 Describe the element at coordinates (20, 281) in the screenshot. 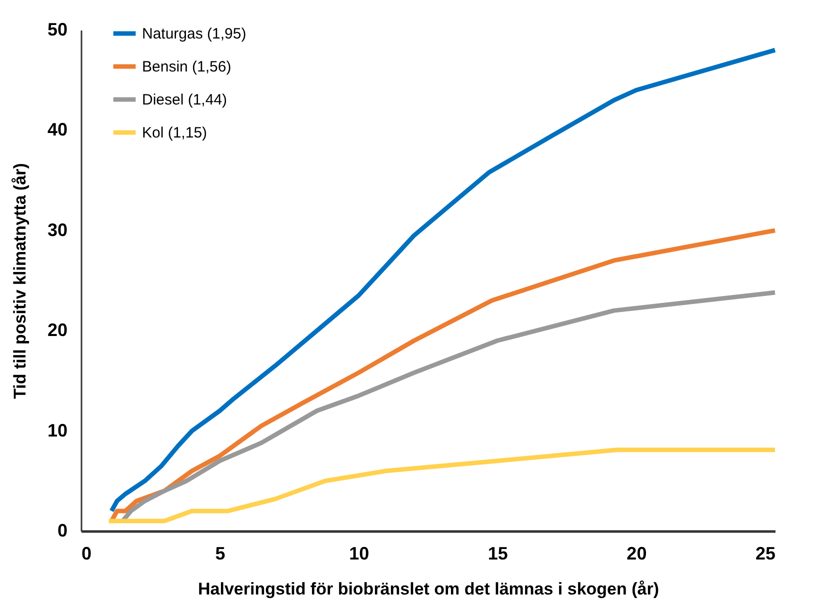

I see `y-axis-title: Tid till positiv klimatnytta (år)` at that location.